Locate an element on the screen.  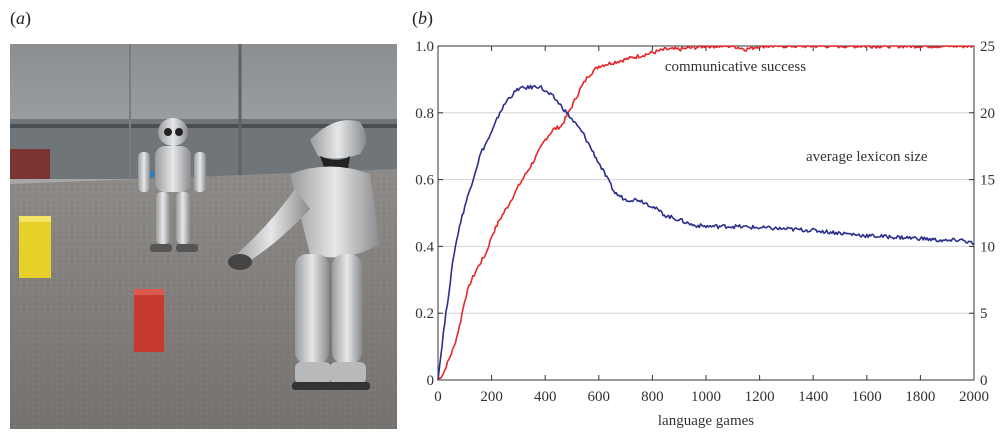
panel-b-letter: b is located at coordinates (422, 18).